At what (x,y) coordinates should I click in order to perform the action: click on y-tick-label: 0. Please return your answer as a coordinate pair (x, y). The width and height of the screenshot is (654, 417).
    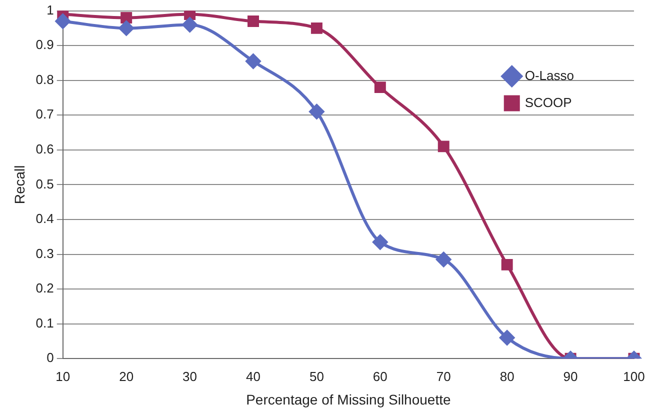
    Looking at the image, I should click on (50, 358).